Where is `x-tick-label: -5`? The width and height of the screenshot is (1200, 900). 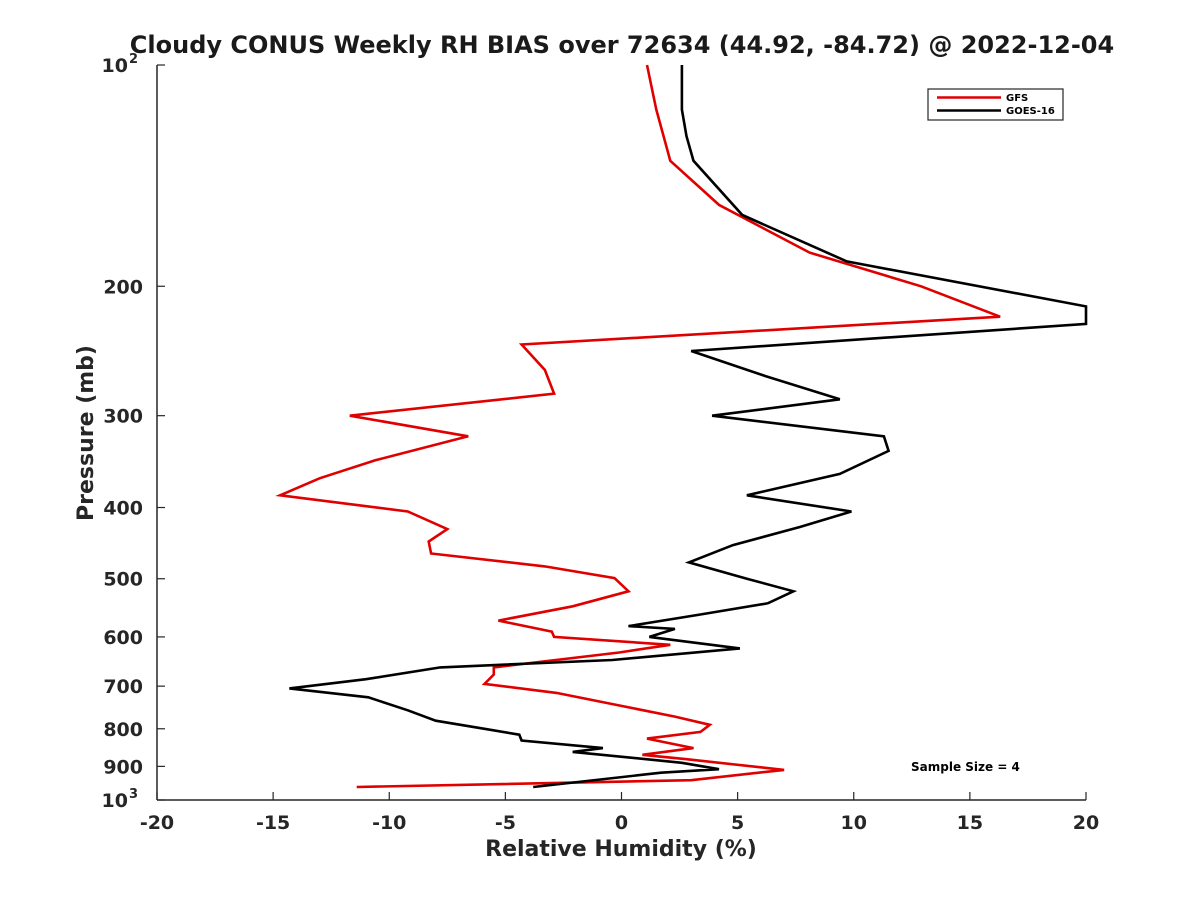 x-tick-label: -5 is located at coordinates (505, 823).